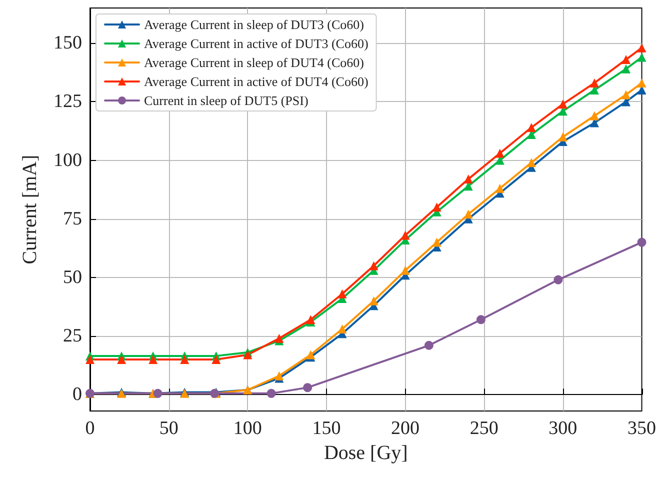 Image resolution: width=659 pixels, height=479 pixels. What do you see at coordinates (77, 395) in the screenshot?
I see `y-tick-label: 0` at bounding box center [77, 395].